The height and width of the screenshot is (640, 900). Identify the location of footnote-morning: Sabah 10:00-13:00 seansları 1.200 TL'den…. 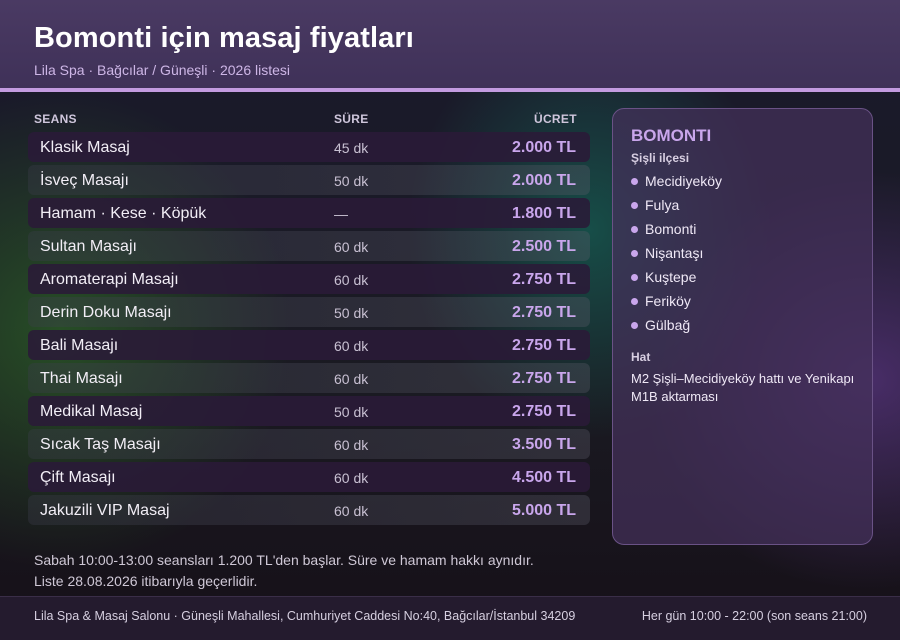
(284, 560).